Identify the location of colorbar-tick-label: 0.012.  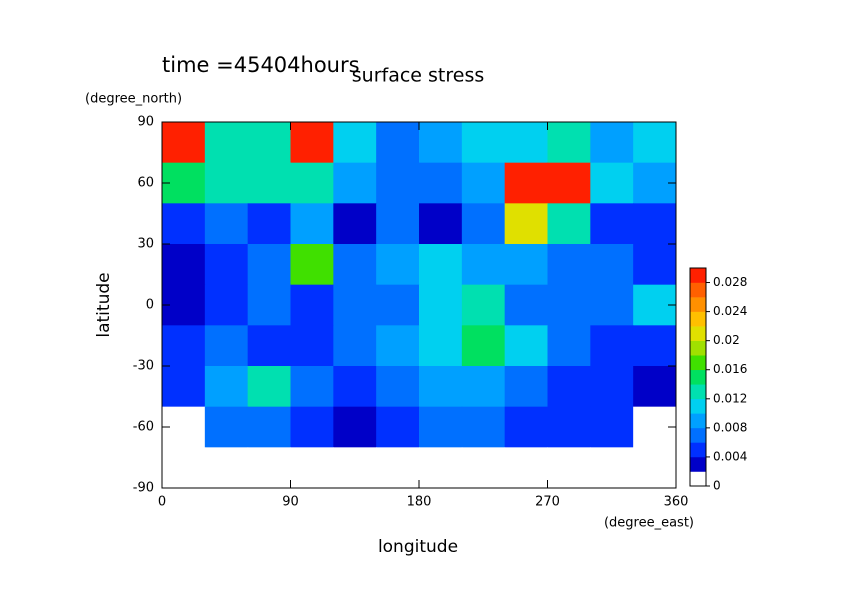
(730, 398).